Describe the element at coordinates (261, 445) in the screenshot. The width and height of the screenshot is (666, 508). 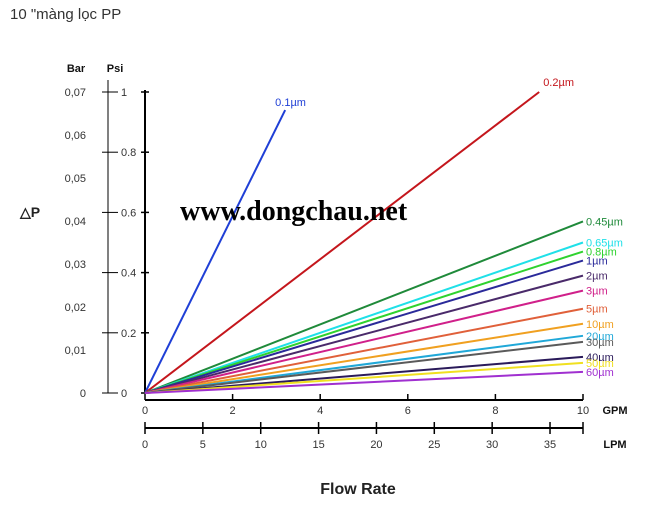
I see `x-tick-label-lpm: 10` at that location.